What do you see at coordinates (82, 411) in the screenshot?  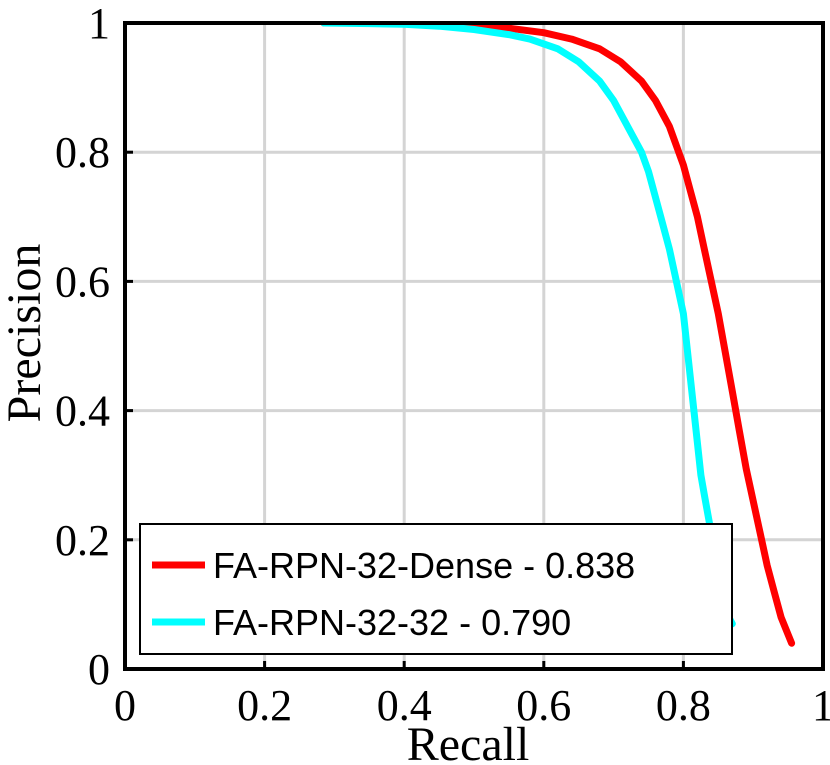 I see `y-tick-label-2: 0.4` at bounding box center [82, 411].